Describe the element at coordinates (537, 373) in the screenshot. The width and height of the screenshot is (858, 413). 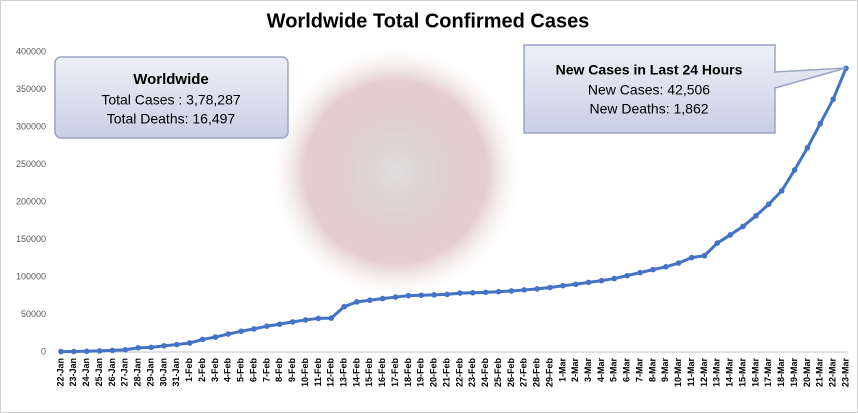
I see `x-tick-label: 28-Feb` at that location.